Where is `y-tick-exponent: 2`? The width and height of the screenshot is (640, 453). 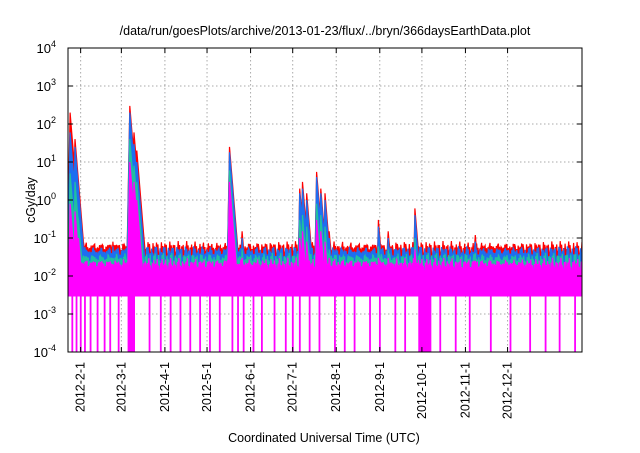 y-tick-exponent: 2 is located at coordinates (53, 120).